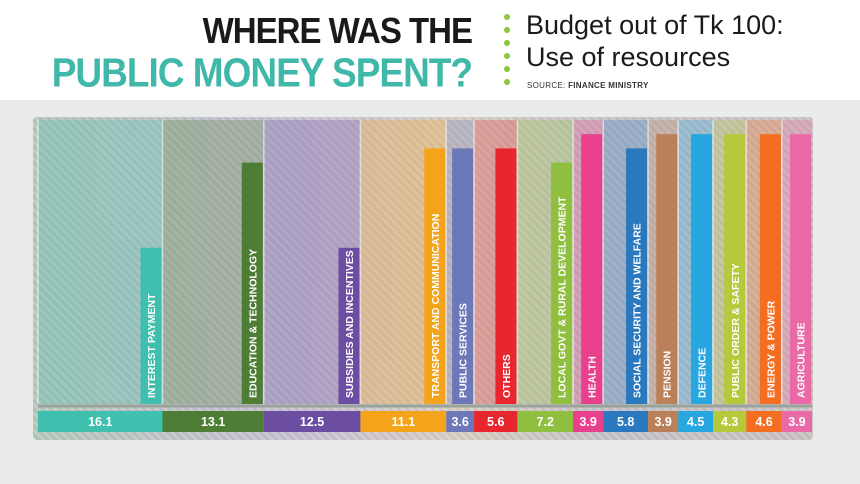 The height and width of the screenshot is (484, 860). I want to click on value-label-3: 11.1, so click(404, 422).